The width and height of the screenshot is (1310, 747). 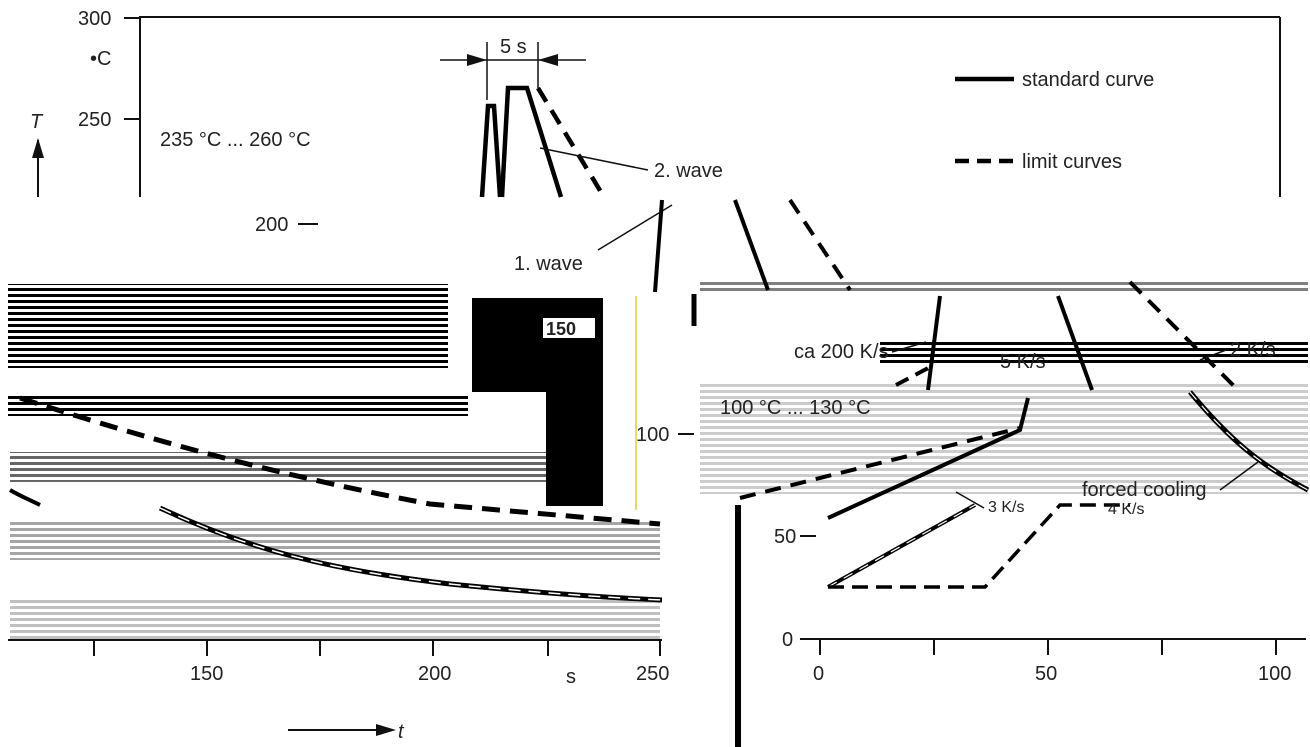 I want to click on right-x-tick-0: 0, so click(x=818, y=674).